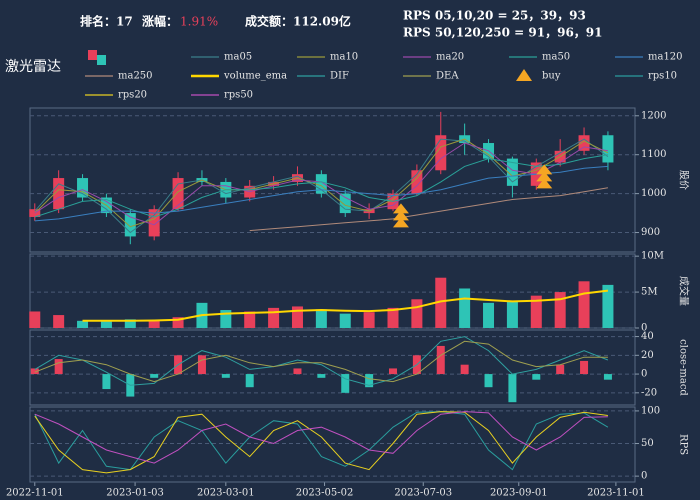 The width and height of the screenshot is (700, 500). Describe the element at coordinates (683, 367) in the screenshot. I see `y-axis-label: close-macd` at that location.